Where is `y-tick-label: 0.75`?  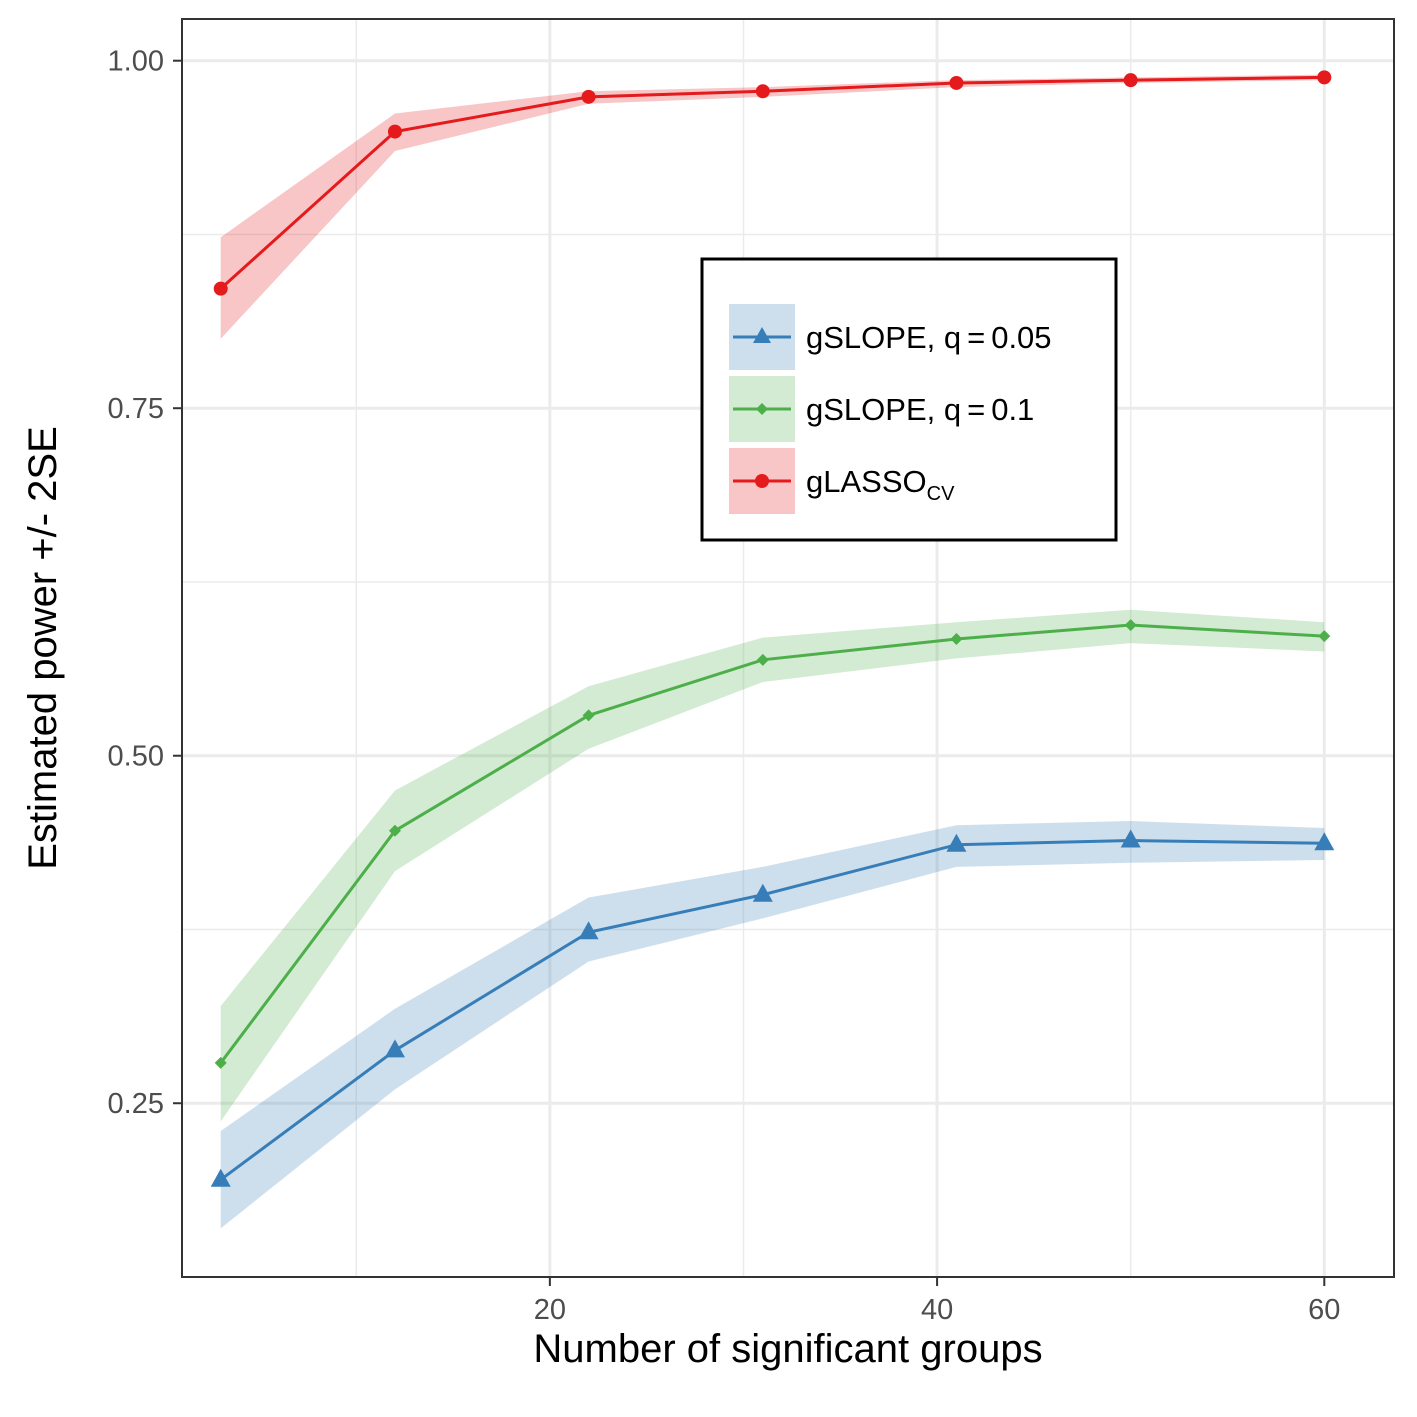 y-tick-label: 0.75 is located at coordinates (136, 409).